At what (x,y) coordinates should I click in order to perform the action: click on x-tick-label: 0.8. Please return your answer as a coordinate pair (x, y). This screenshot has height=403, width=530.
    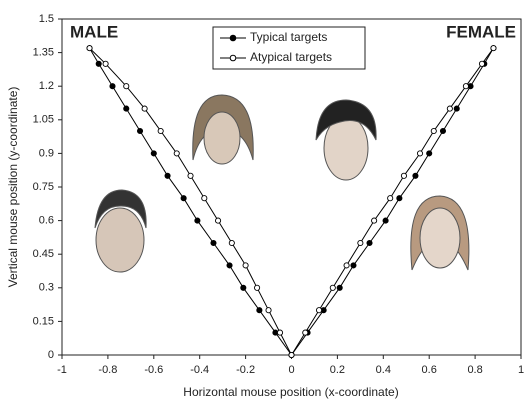
    Looking at the image, I should click on (474, 370).